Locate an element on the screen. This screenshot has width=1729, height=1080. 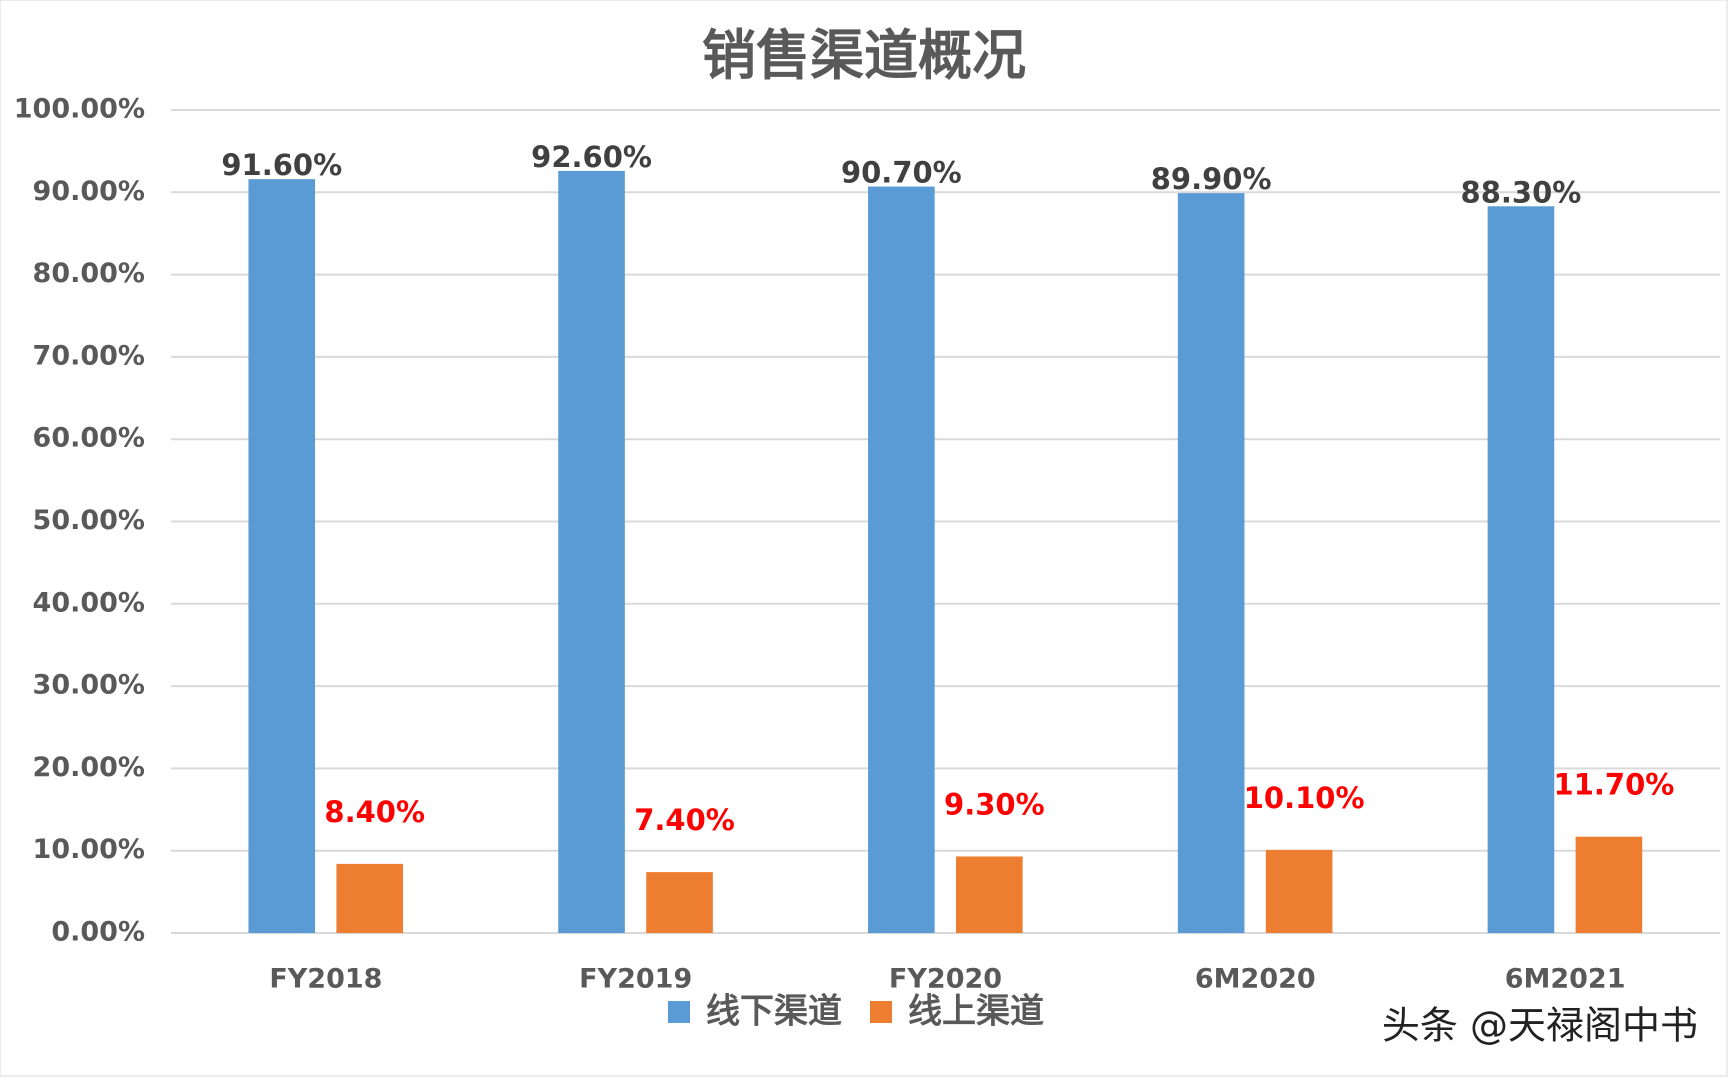
y-tick-label: 100.00% is located at coordinates (79, 109).